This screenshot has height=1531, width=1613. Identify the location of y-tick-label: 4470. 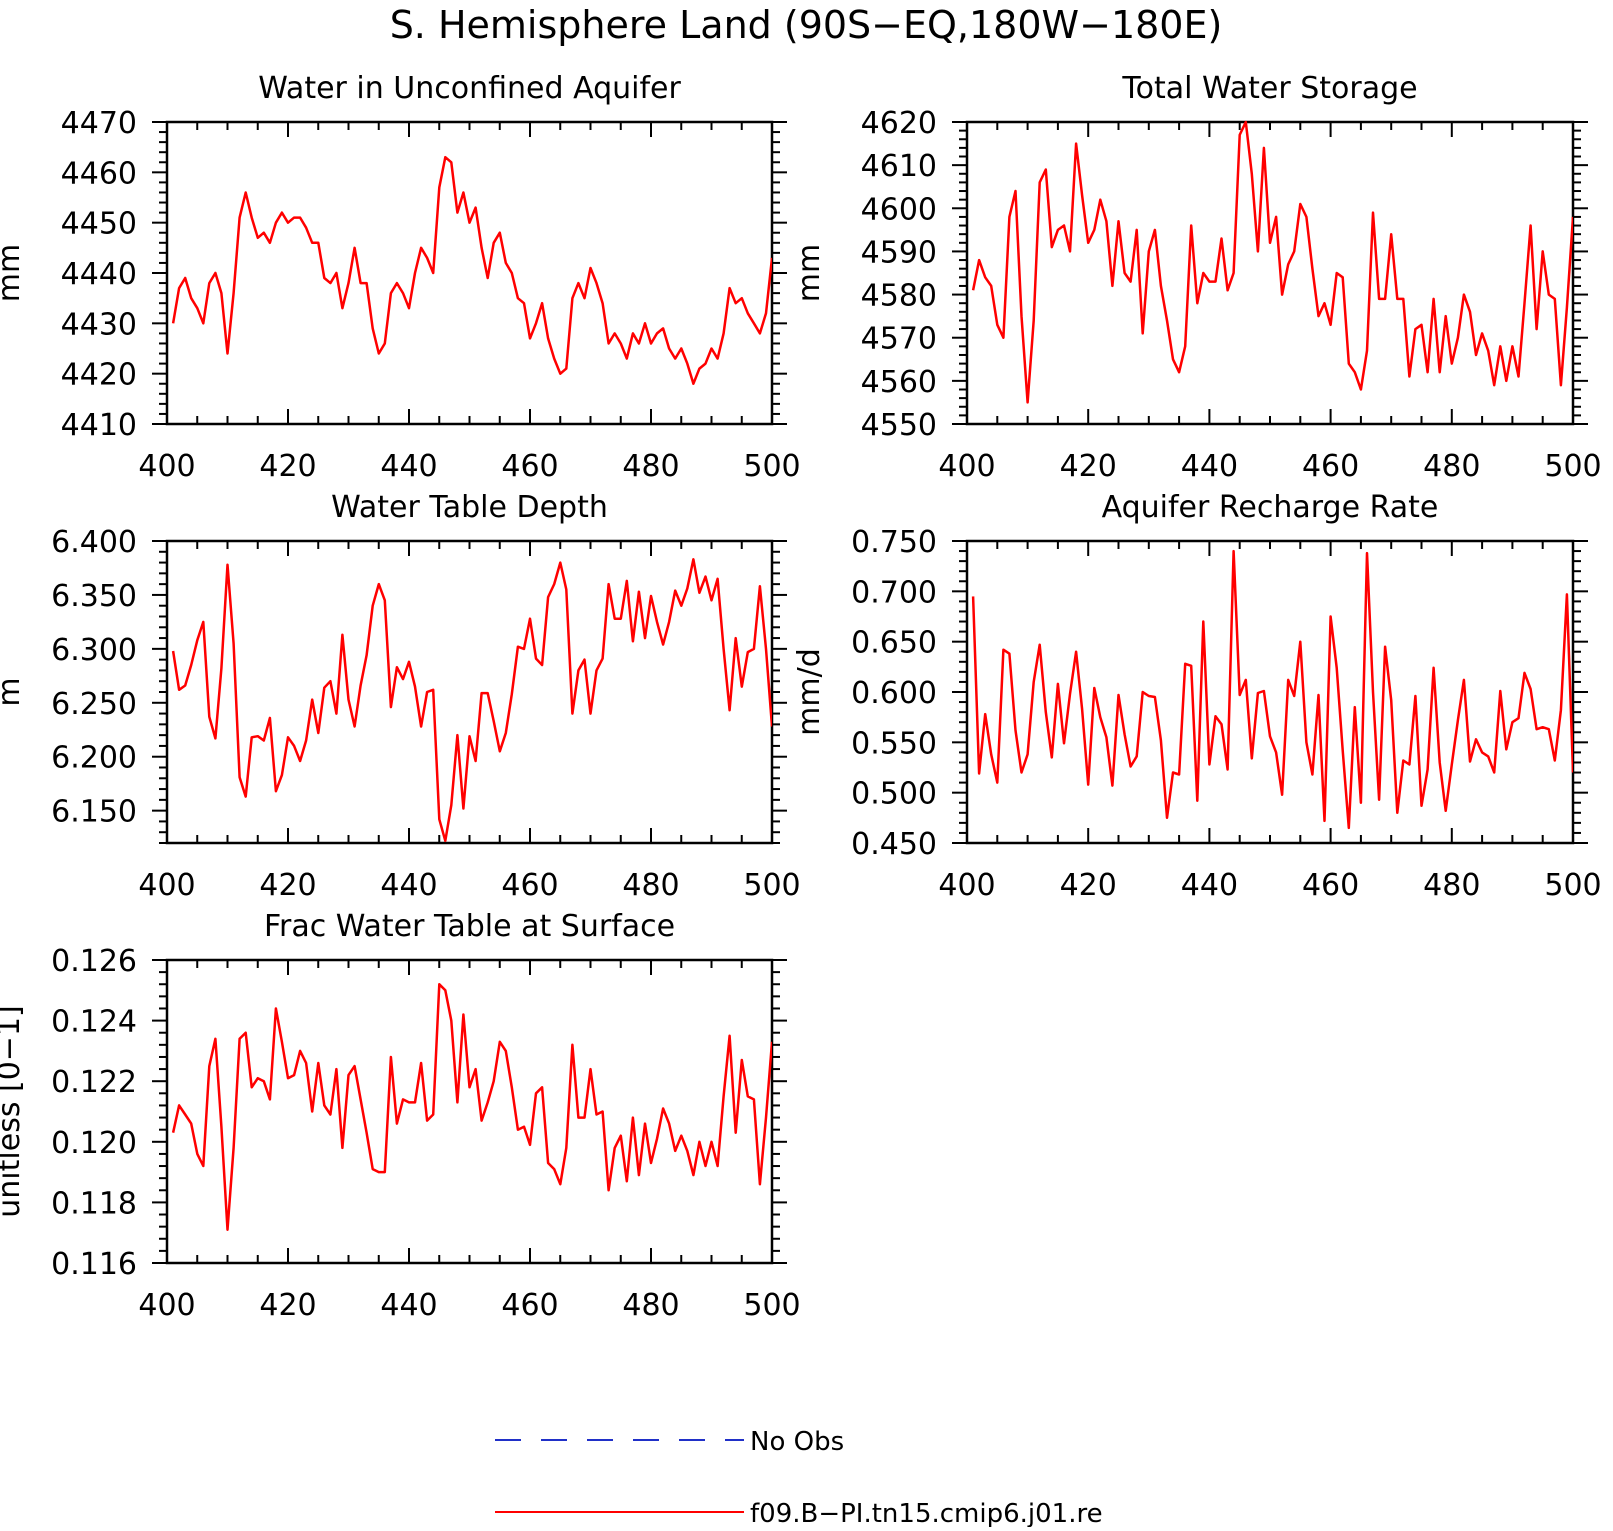
(99, 123).